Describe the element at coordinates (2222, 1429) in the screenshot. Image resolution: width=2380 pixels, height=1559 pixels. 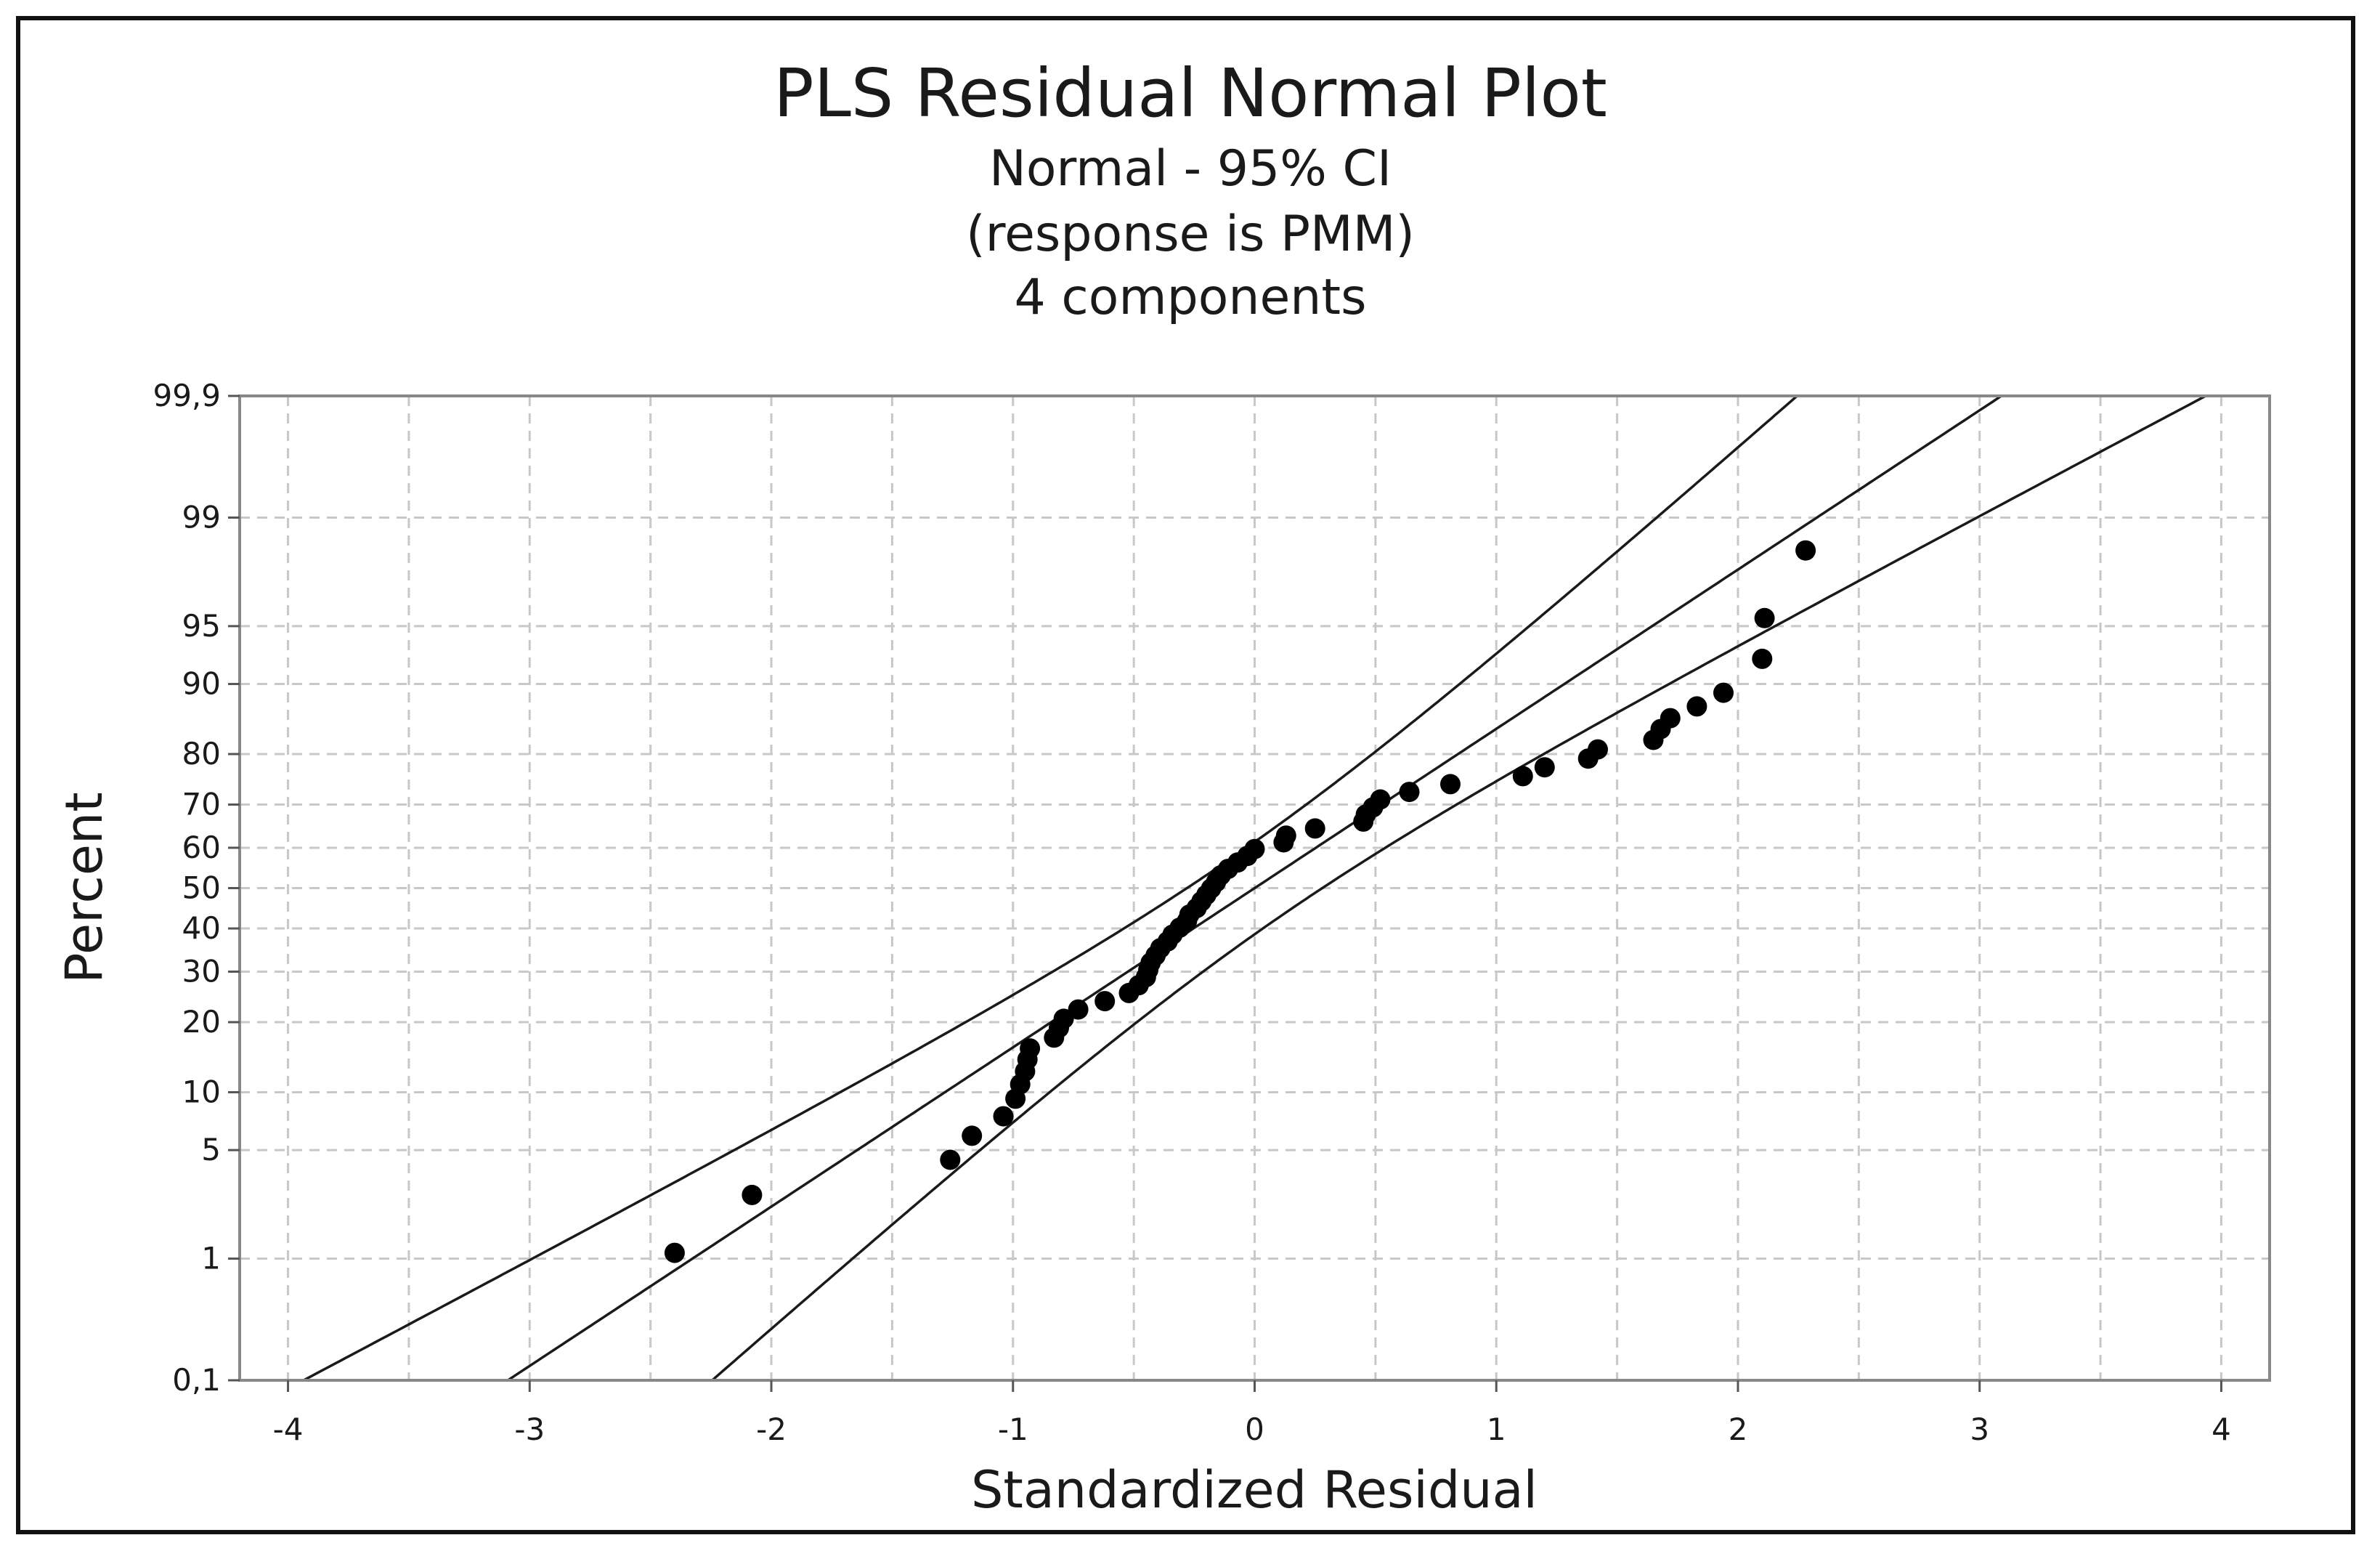
I see `x-tick-label: 4` at that location.